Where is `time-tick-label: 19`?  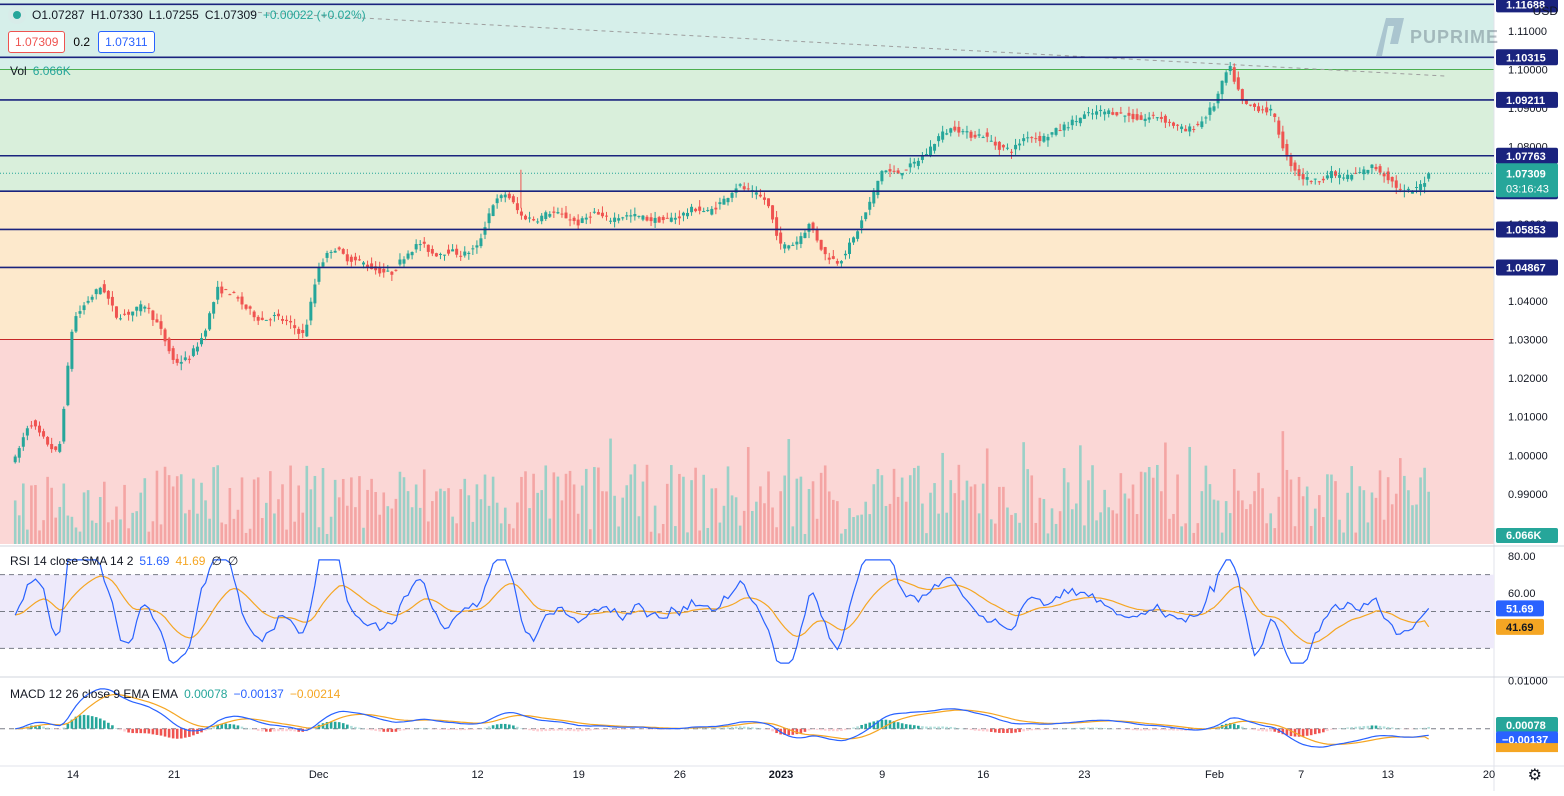 time-tick-label: 19 is located at coordinates (579, 775).